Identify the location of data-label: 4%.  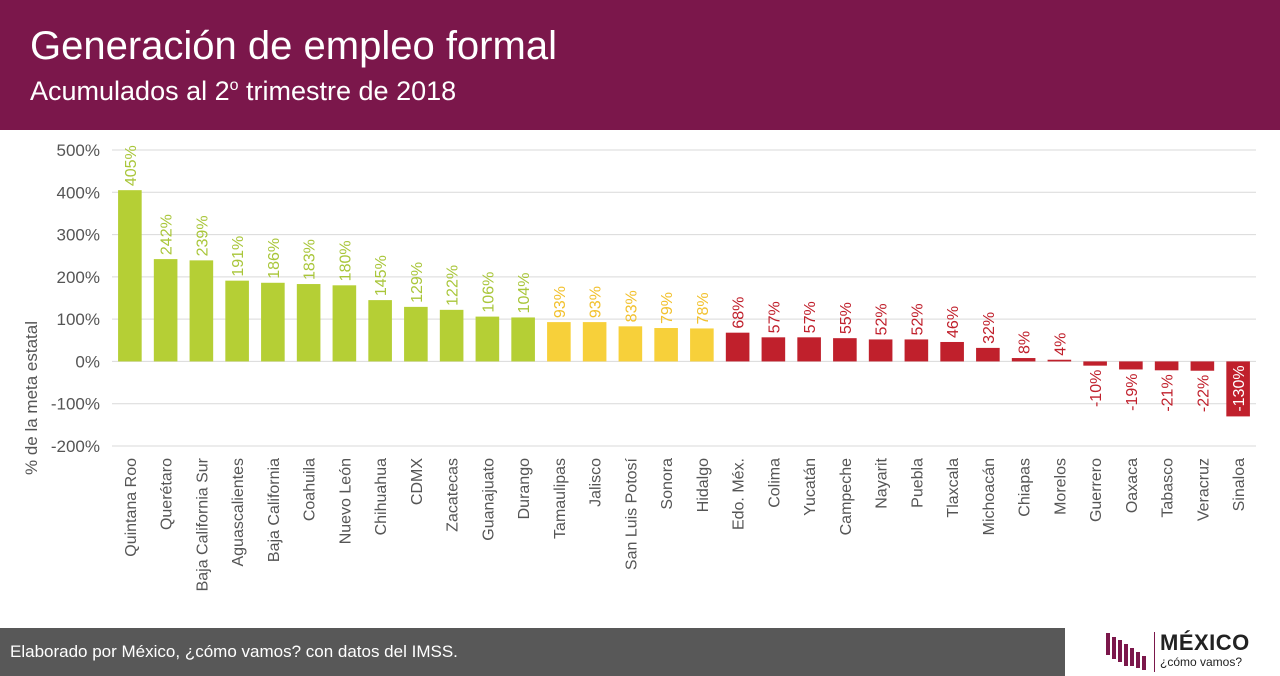
(1060, 344).